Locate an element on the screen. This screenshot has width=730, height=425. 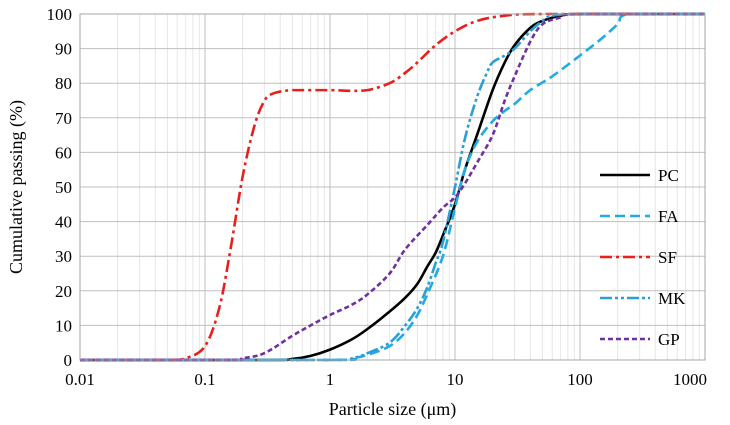
y-tick-label: 70 is located at coordinates (63, 118).